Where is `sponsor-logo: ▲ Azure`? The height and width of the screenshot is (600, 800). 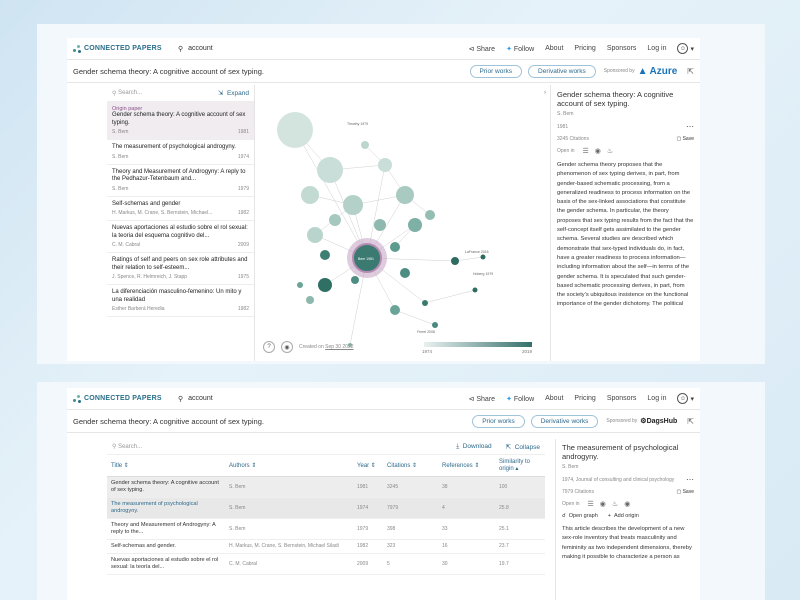
sponsor-logo: ▲ Azure is located at coordinates (658, 71).